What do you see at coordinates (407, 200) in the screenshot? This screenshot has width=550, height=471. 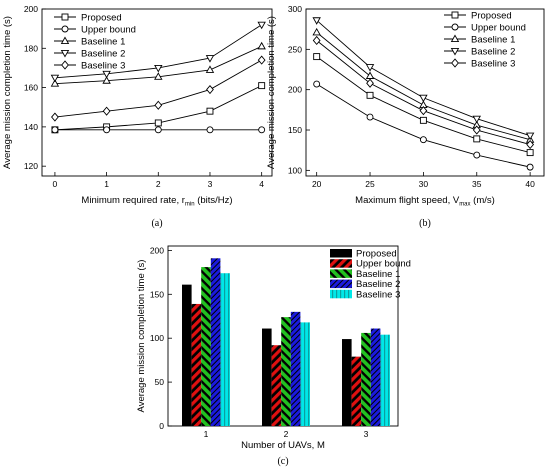 I see `x-axis-label-main: Maximum flight speed, V` at bounding box center [407, 200].